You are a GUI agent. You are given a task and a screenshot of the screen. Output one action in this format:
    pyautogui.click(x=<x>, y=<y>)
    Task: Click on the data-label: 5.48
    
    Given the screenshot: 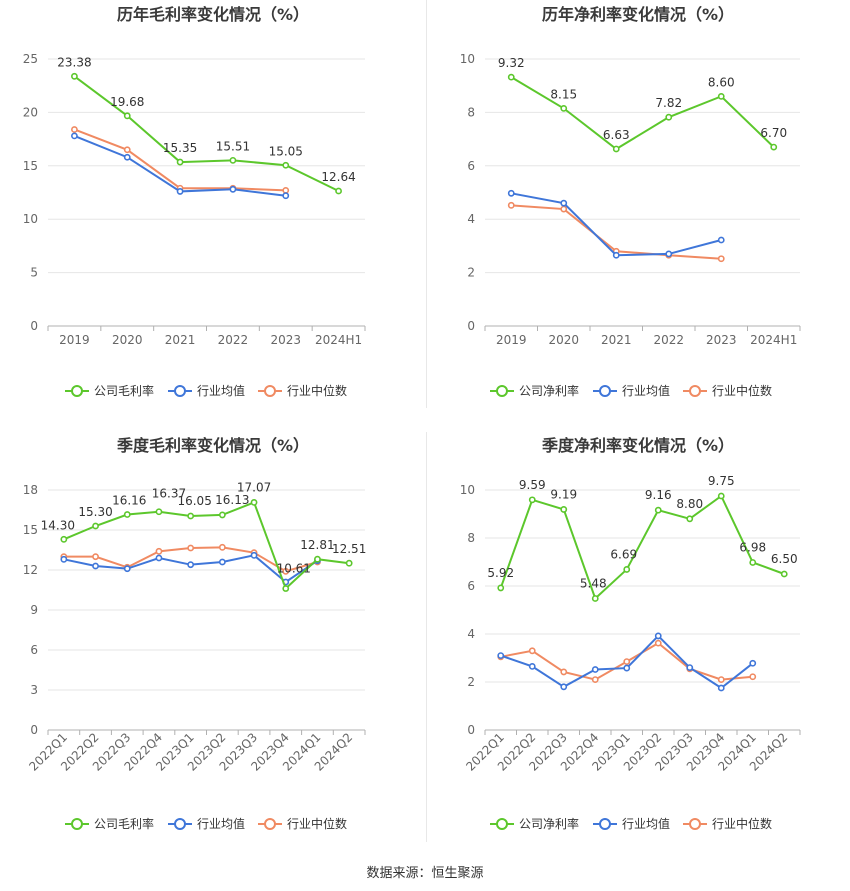 What is the action you would take?
    pyautogui.click(x=593, y=583)
    